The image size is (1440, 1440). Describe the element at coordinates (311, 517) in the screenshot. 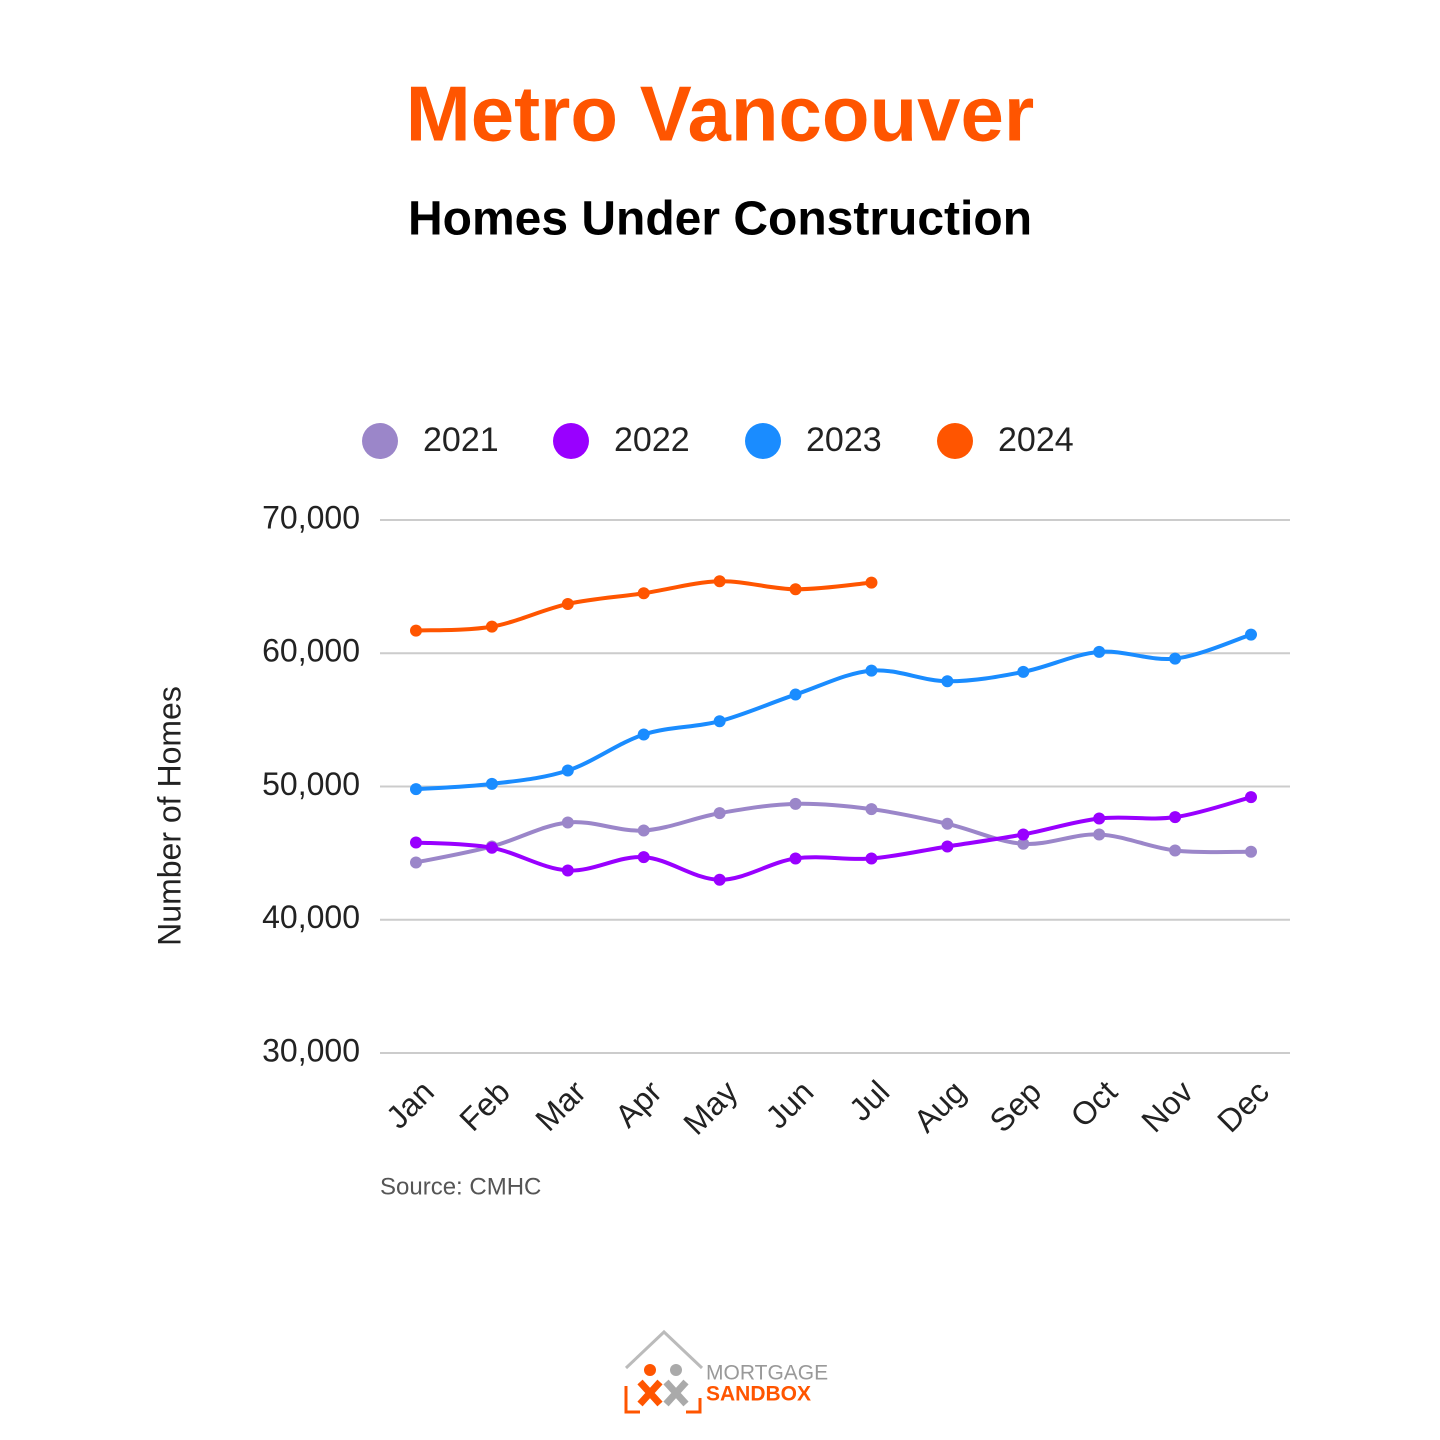

I see `y-tick-label: 70,000` at that location.